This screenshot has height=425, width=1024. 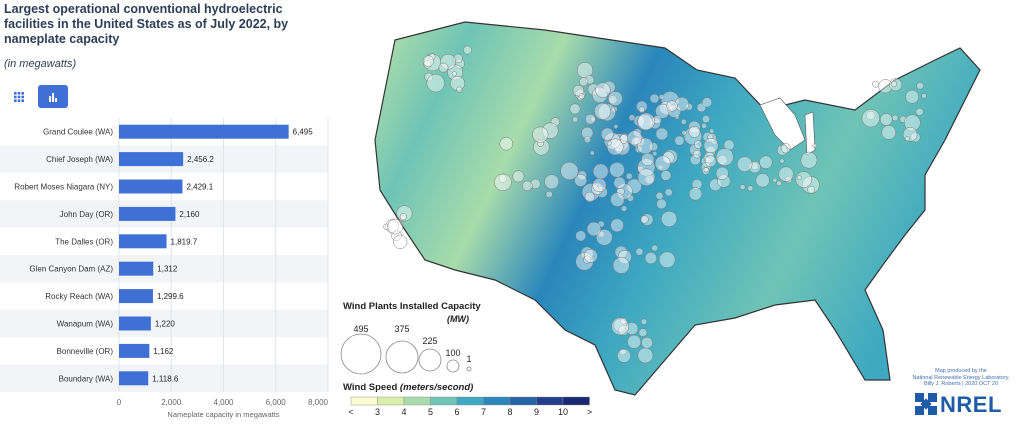 What do you see at coordinates (589, 412) in the screenshot?
I see `speed-label: >` at bounding box center [589, 412].